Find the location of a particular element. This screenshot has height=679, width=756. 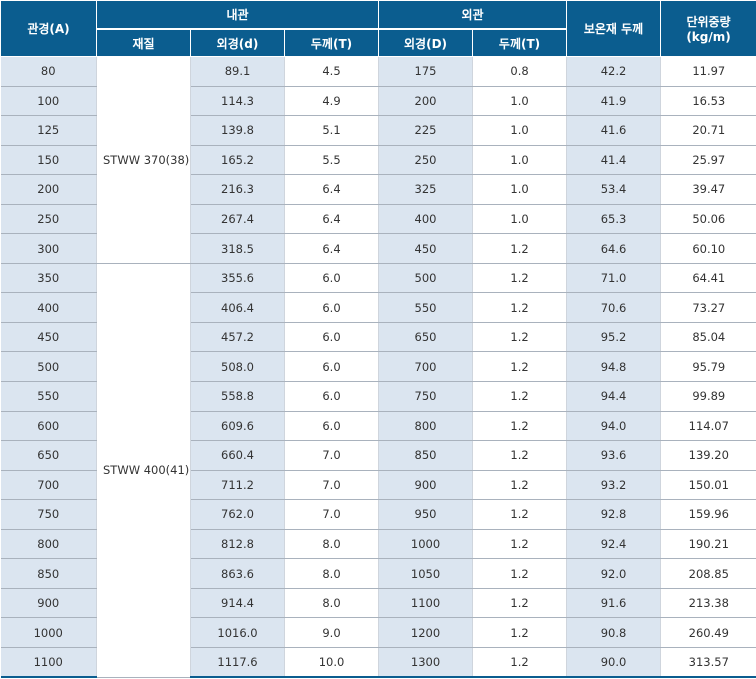

cell-unit-weight: 260.49 is located at coordinates (708, 632).